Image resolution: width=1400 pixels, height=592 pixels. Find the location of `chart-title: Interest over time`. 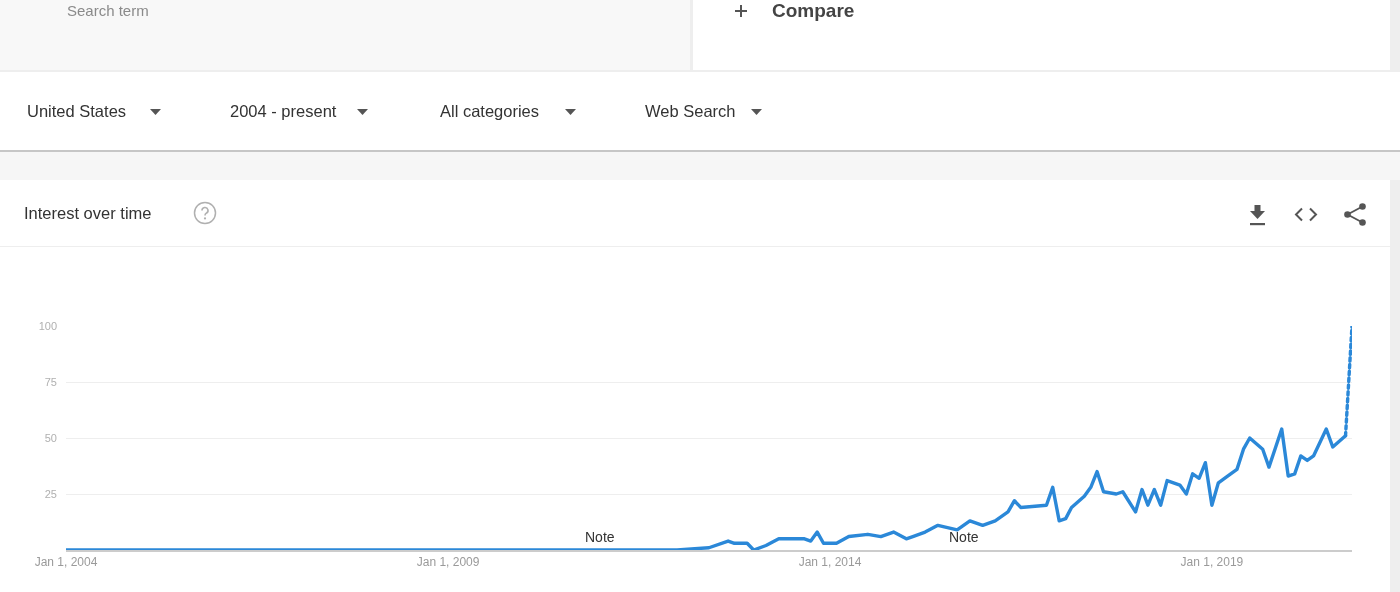

chart-title: Interest over time is located at coordinates (88, 212).